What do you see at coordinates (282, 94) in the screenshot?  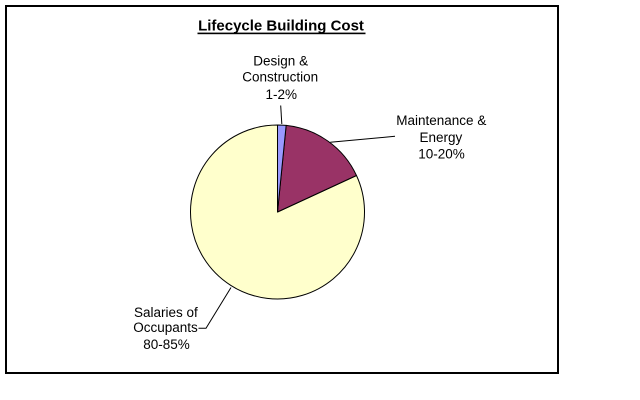 I see `svg-text: 1-2%` at bounding box center [282, 94].